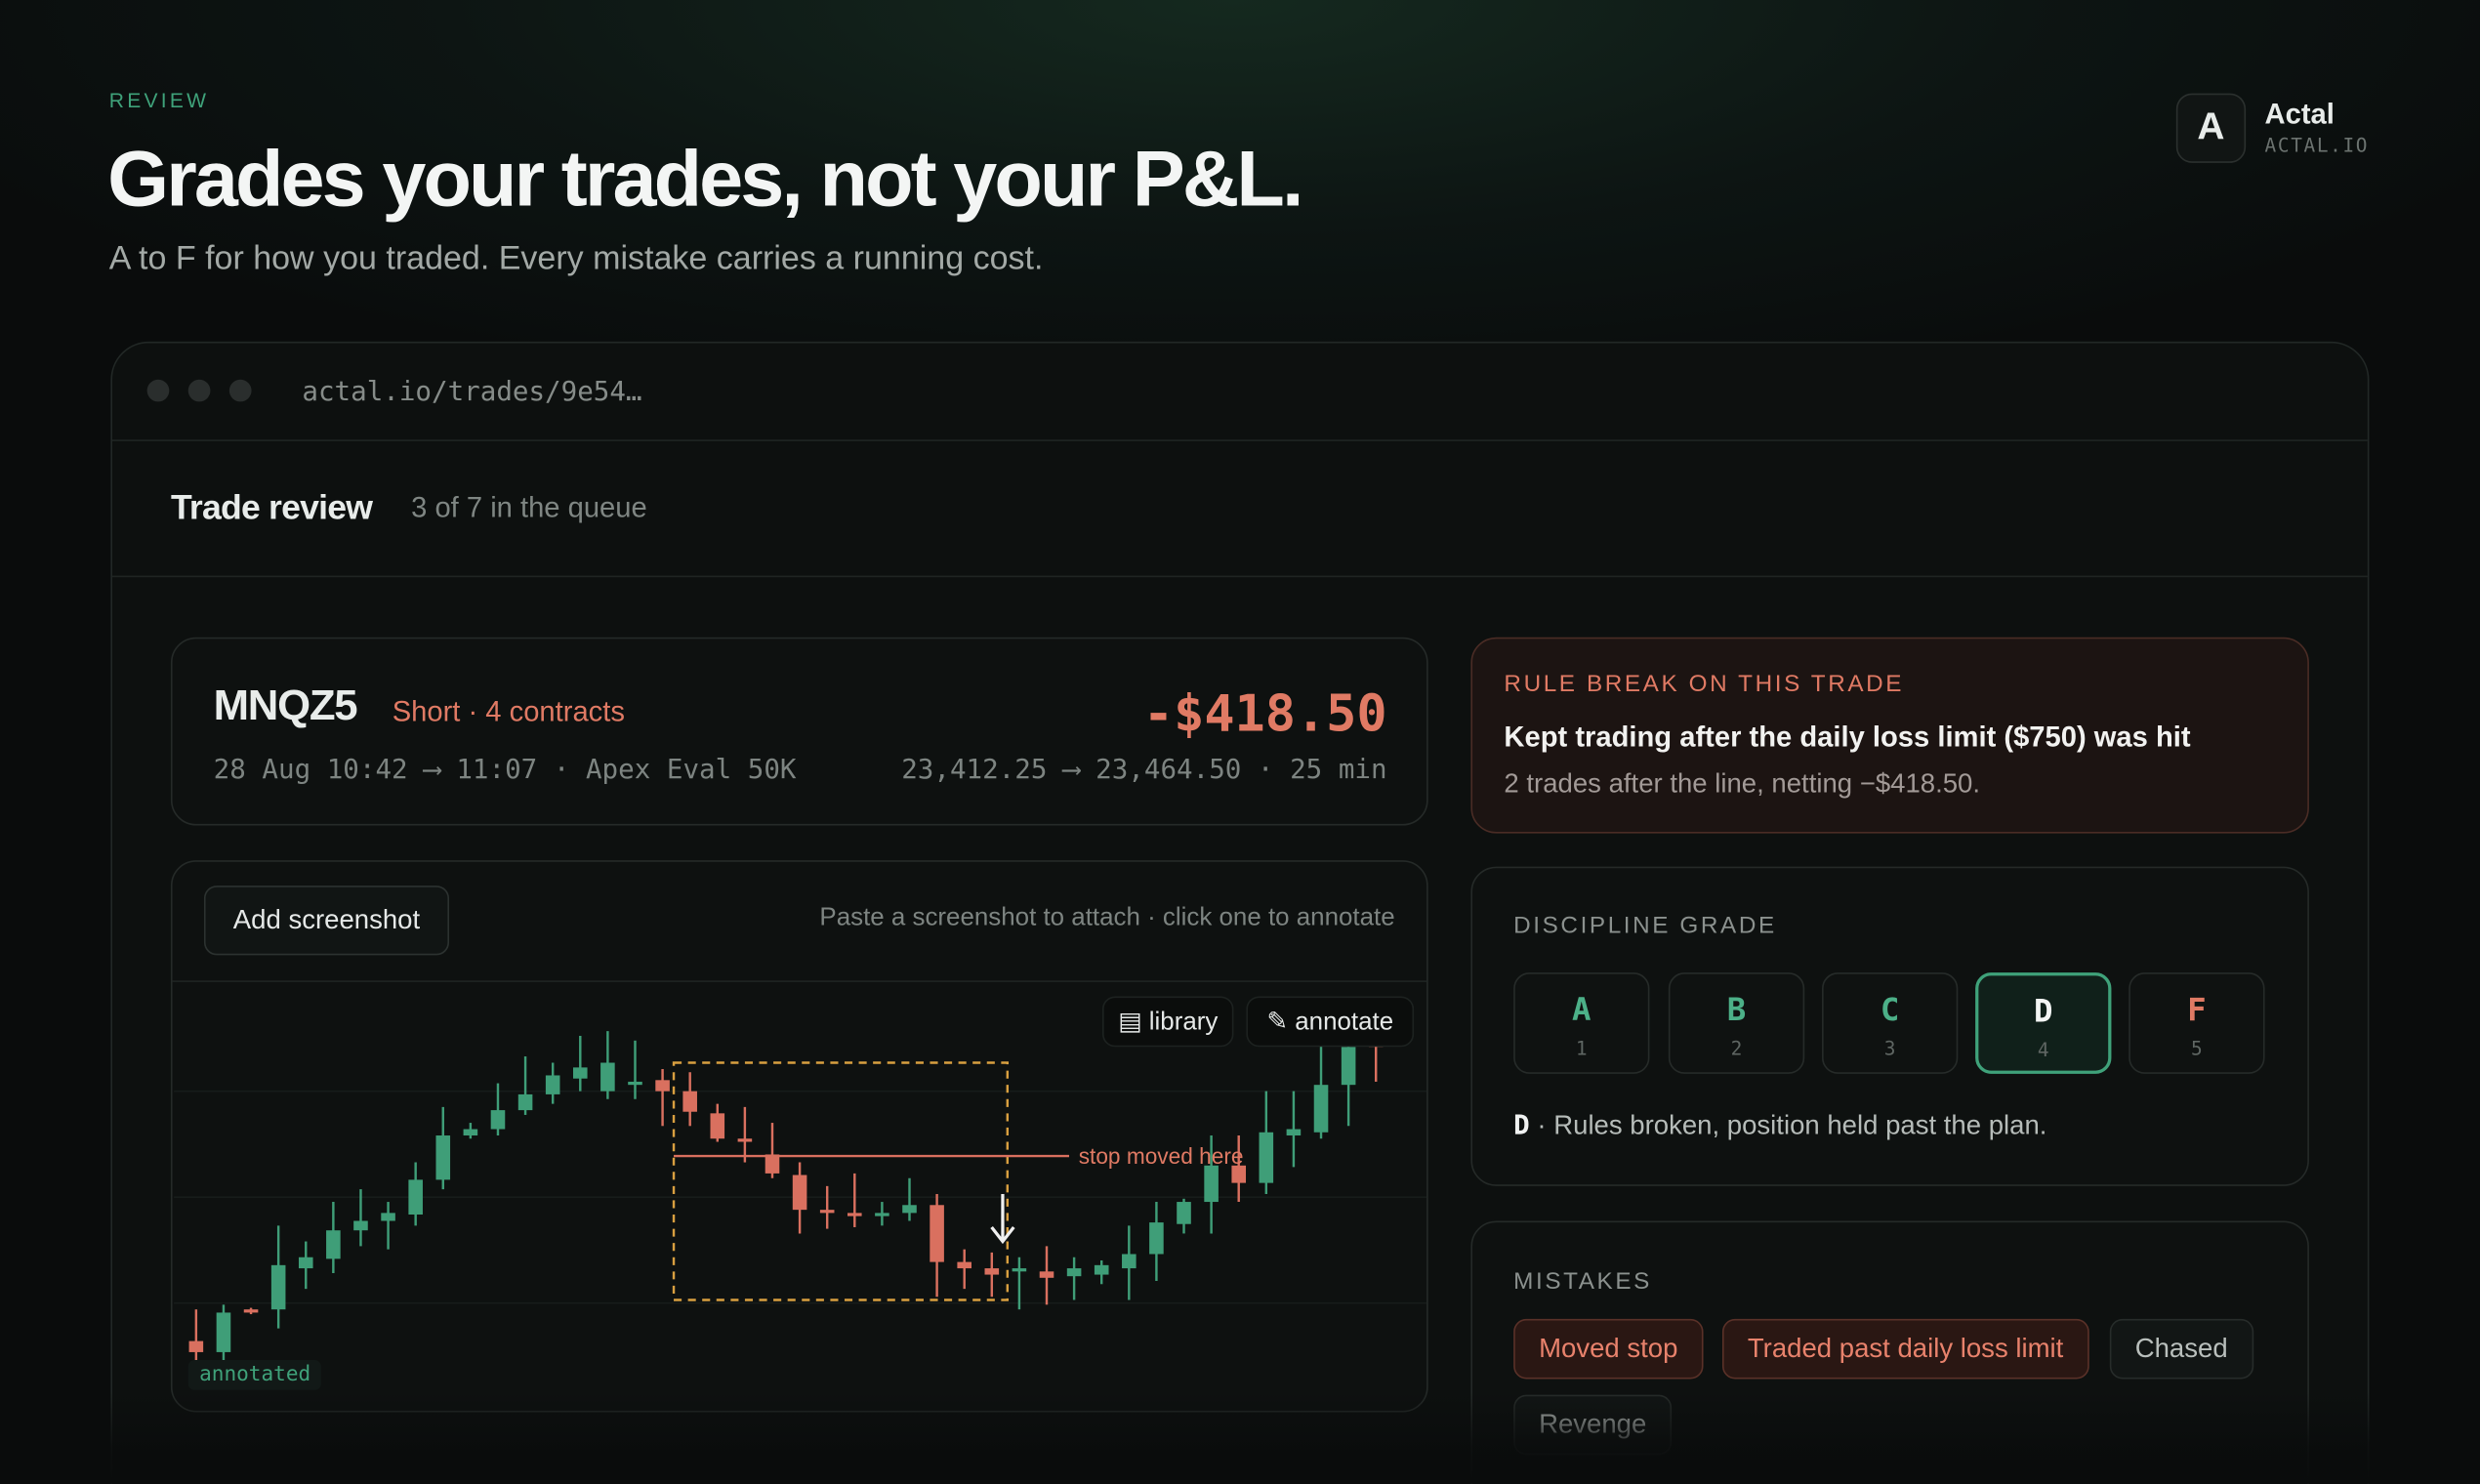  What do you see at coordinates (1330, 1022) in the screenshot?
I see `annotate-button: ✎ annotate` at bounding box center [1330, 1022].